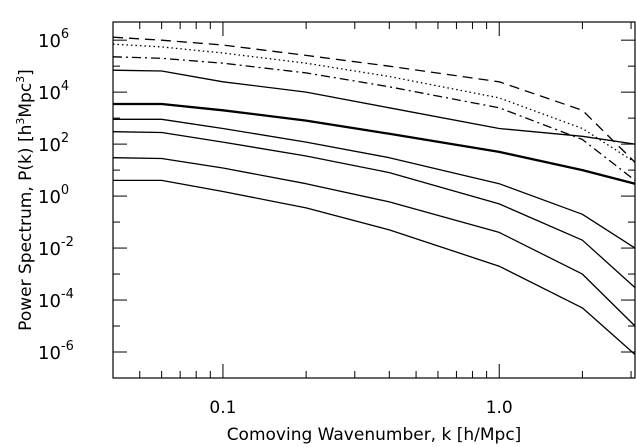 The height and width of the screenshot is (447, 636). What do you see at coordinates (53, 91) in the screenshot?
I see `y-tick-label: 10⁴` at bounding box center [53, 91].